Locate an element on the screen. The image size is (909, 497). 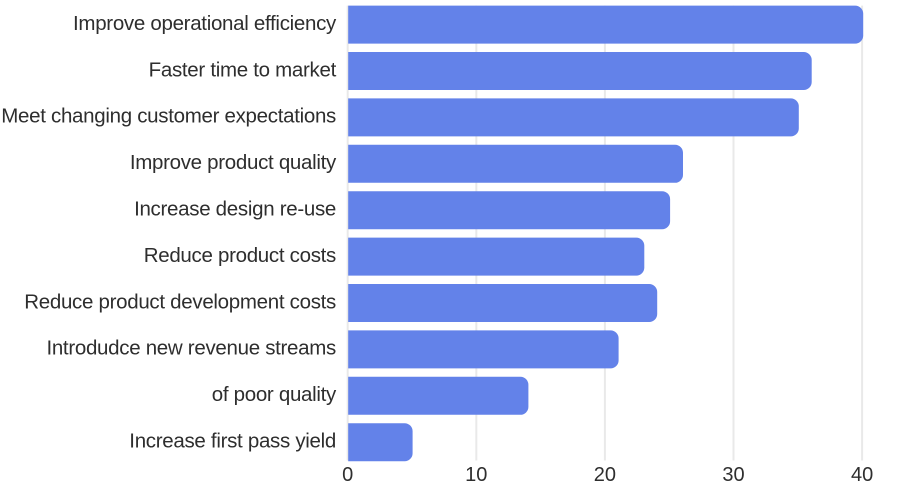
svg-text: Introdudce new revenue streams is located at coordinates (191, 348).